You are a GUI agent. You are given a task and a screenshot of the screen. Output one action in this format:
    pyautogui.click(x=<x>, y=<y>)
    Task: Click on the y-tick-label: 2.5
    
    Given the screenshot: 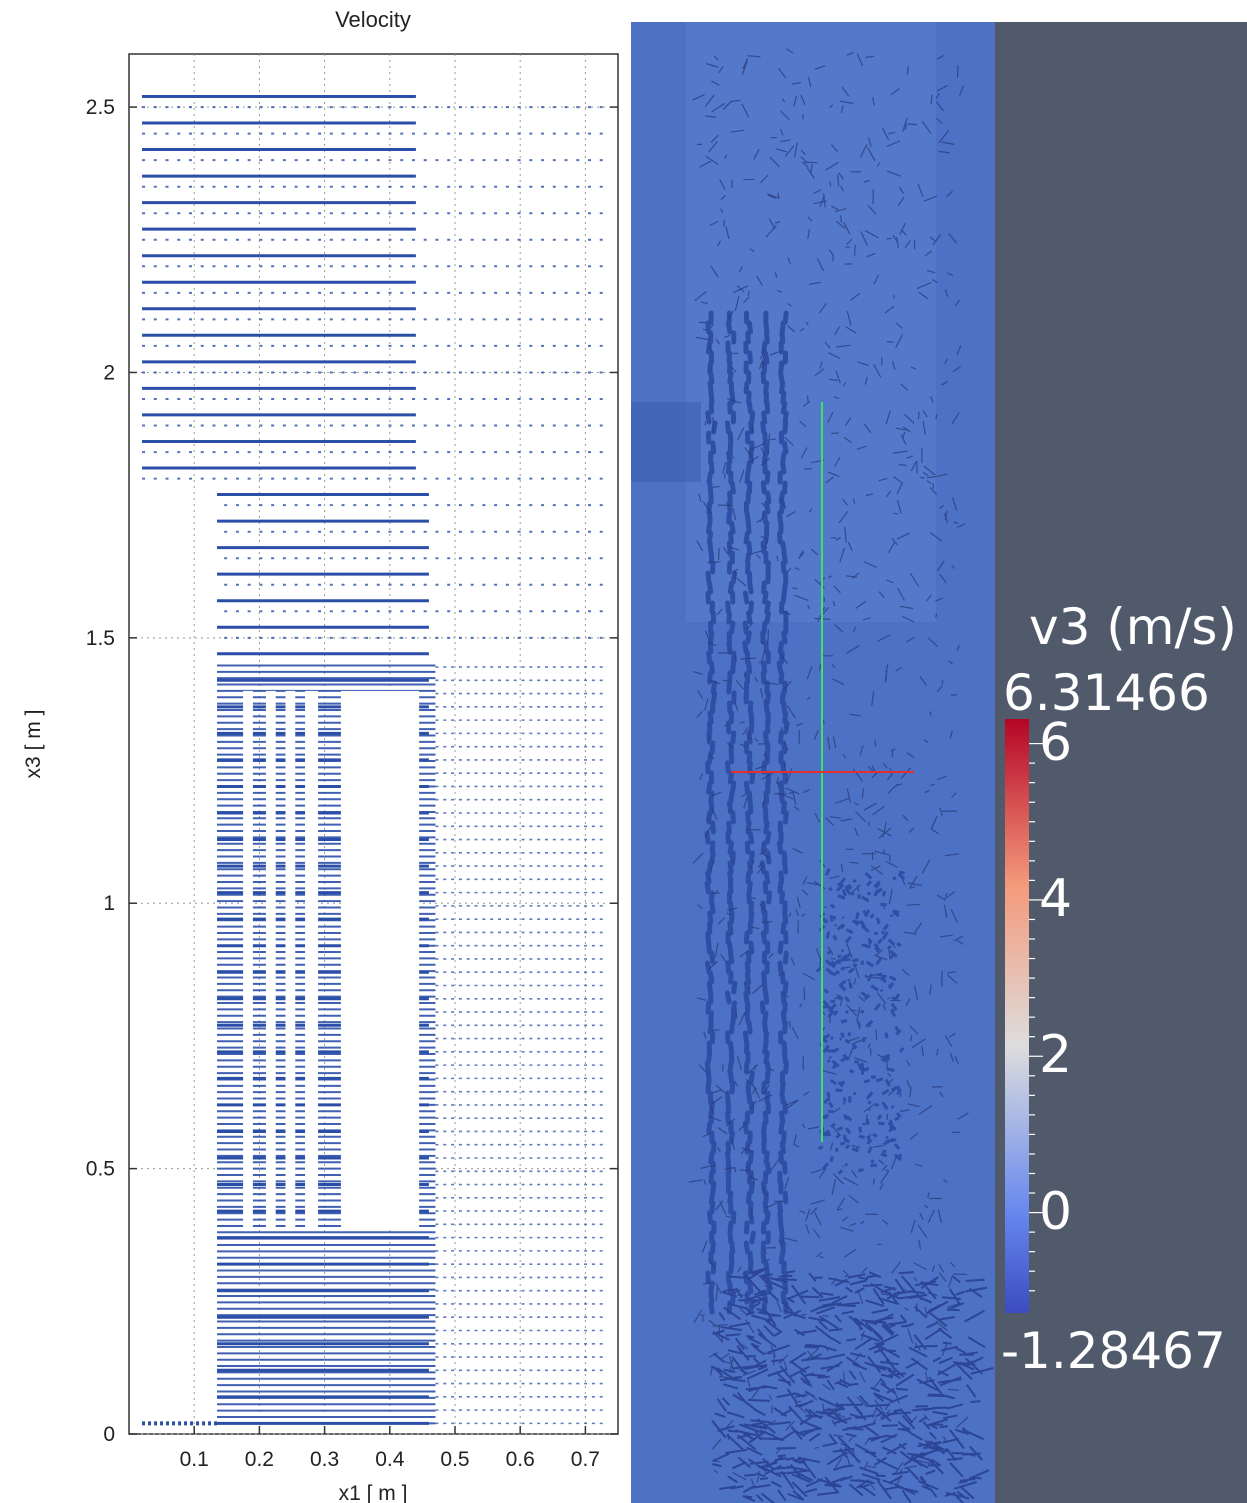 What is the action you would take?
    pyautogui.click(x=100, y=107)
    